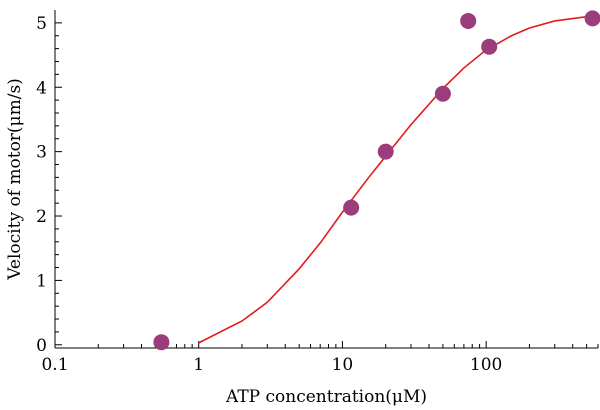  Describe the element at coordinates (41, 346) in the screenshot. I see `y-tick-label: 0` at that location.